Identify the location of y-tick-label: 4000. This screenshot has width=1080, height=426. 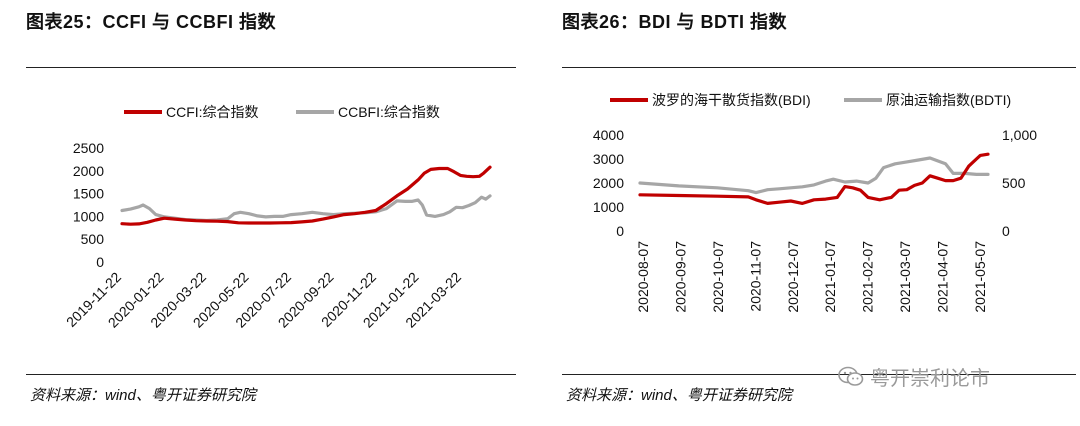
(608, 135).